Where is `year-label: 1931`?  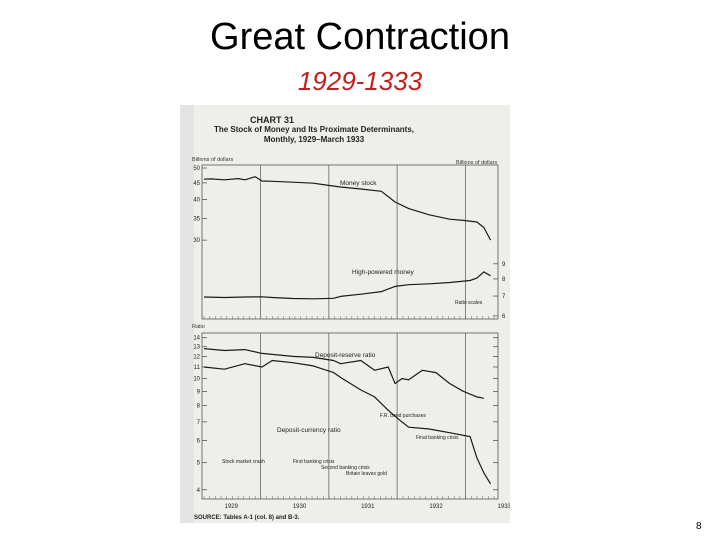 year-label: 1931 is located at coordinates (368, 507).